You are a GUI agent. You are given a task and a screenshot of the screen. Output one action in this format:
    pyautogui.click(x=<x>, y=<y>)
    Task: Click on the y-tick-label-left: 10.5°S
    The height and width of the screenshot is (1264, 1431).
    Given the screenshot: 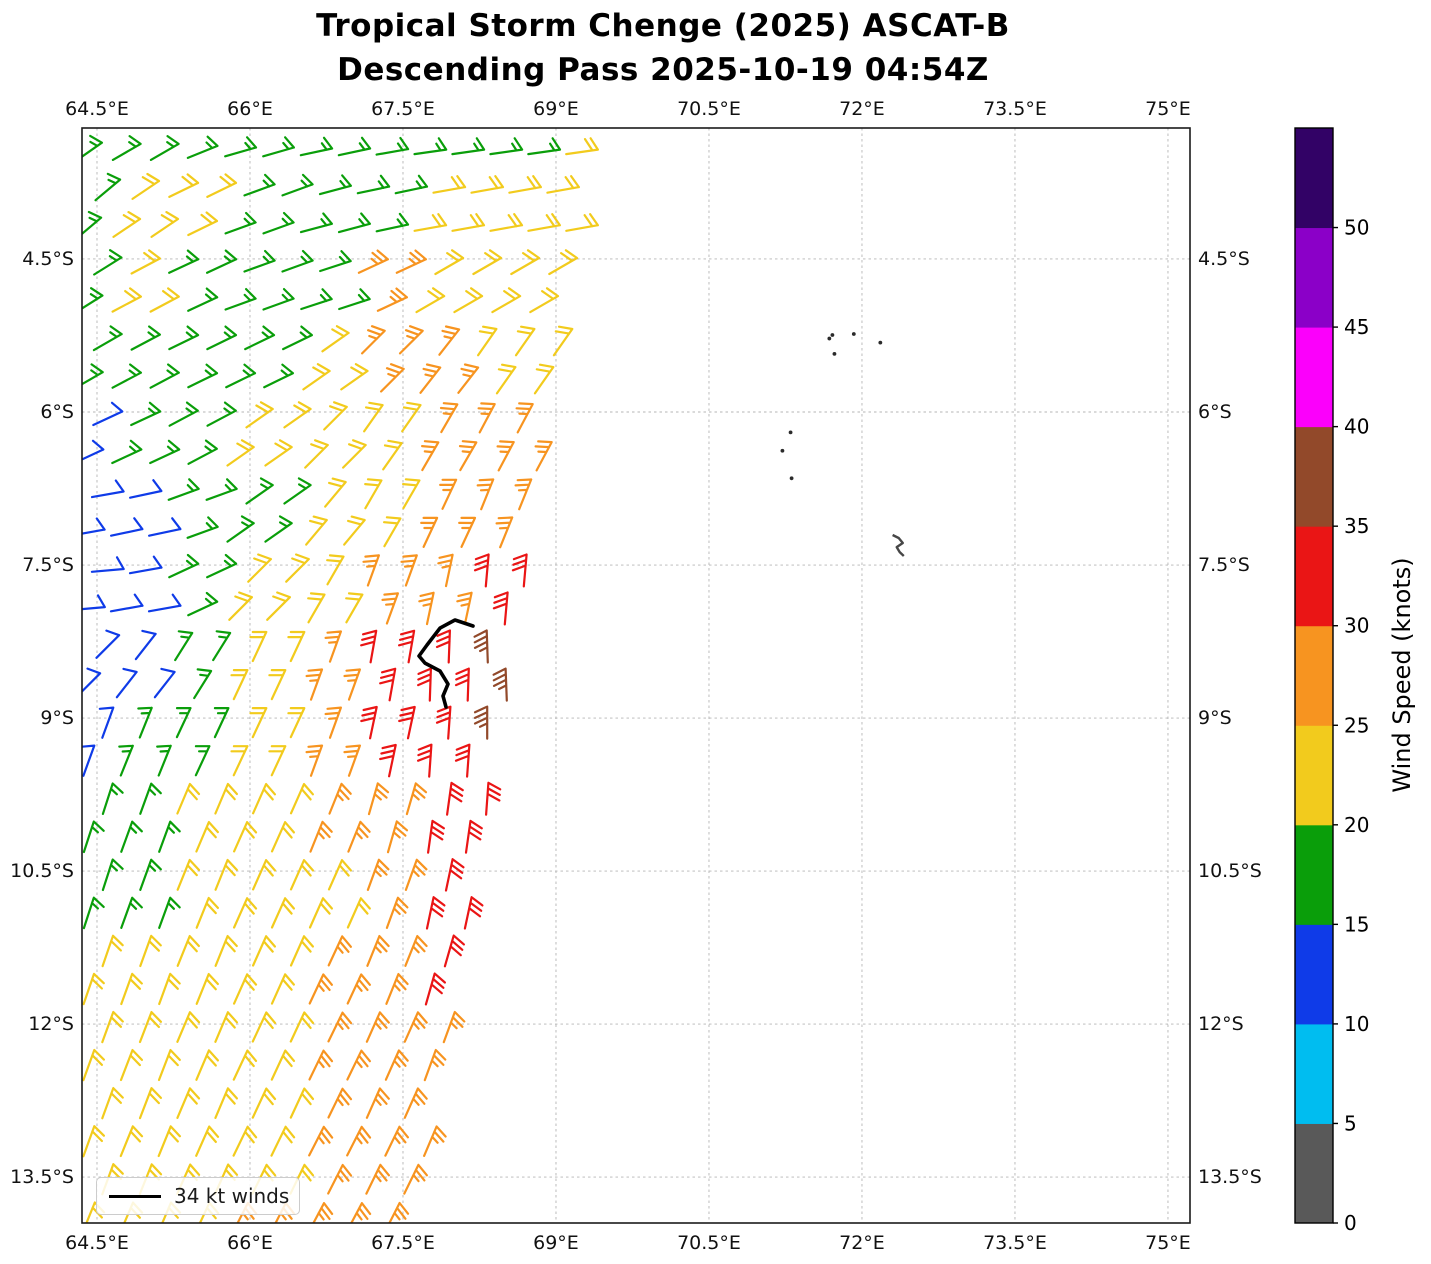 What is the action you would take?
    pyautogui.click(x=42, y=871)
    